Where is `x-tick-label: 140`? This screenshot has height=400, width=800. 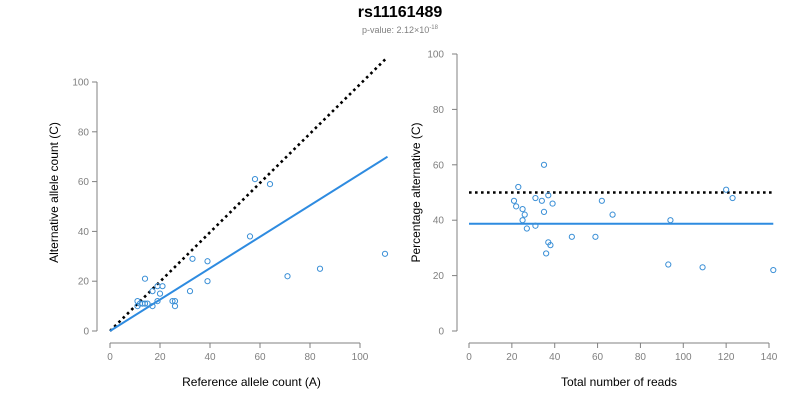 x-tick-label: 140 is located at coordinates (769, 357).